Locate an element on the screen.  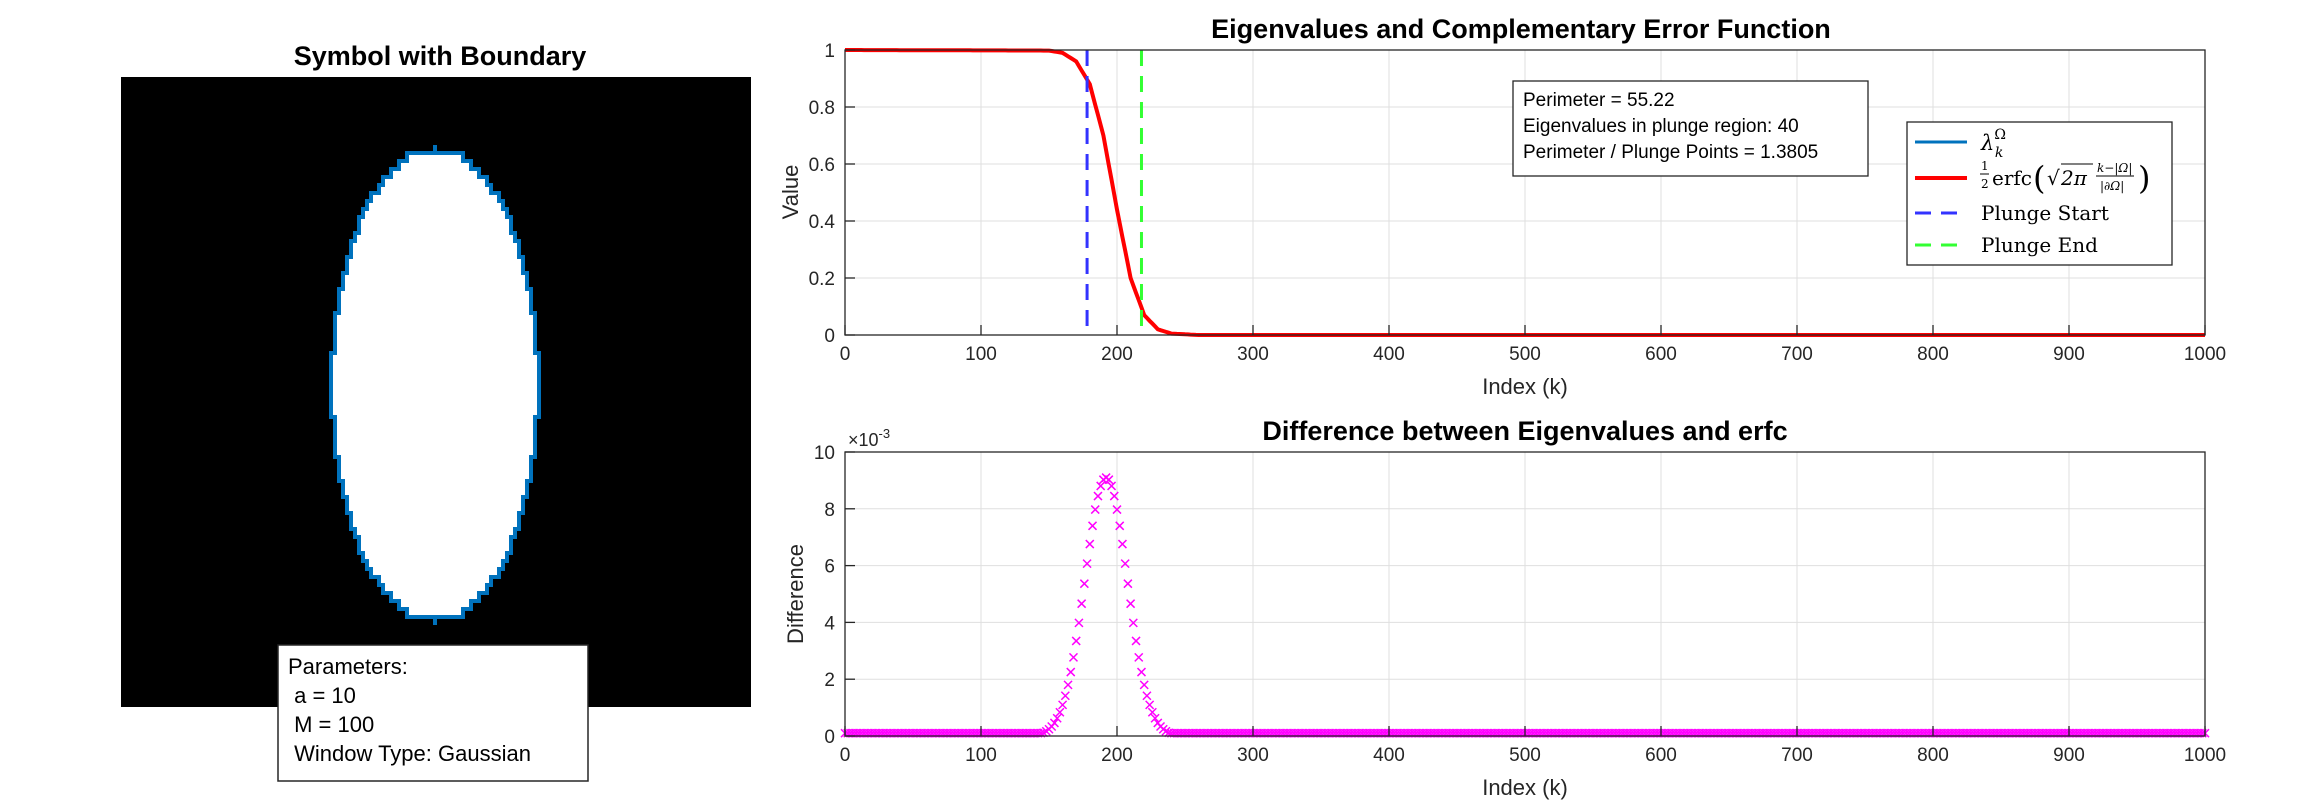
chart2-xtick-label-4: 400 is located at coordinates (1389, 755).